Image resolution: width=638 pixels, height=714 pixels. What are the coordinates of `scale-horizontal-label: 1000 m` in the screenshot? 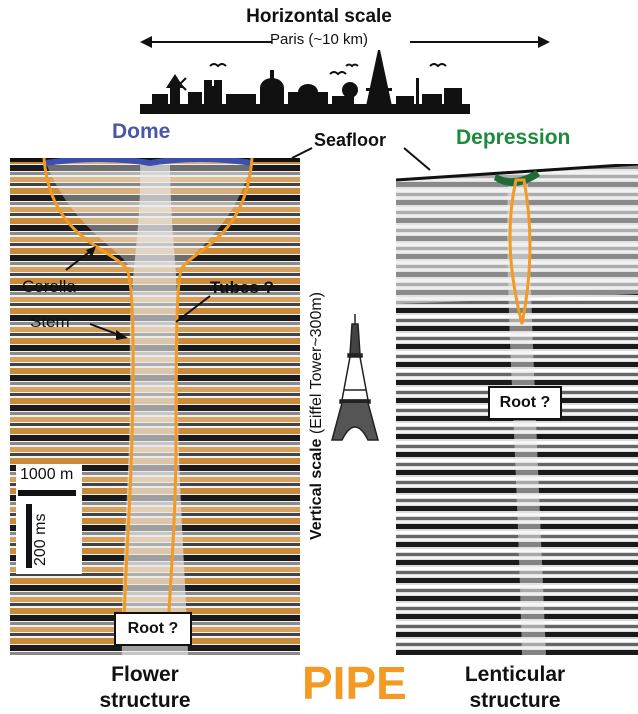 It's located at (47, 474).